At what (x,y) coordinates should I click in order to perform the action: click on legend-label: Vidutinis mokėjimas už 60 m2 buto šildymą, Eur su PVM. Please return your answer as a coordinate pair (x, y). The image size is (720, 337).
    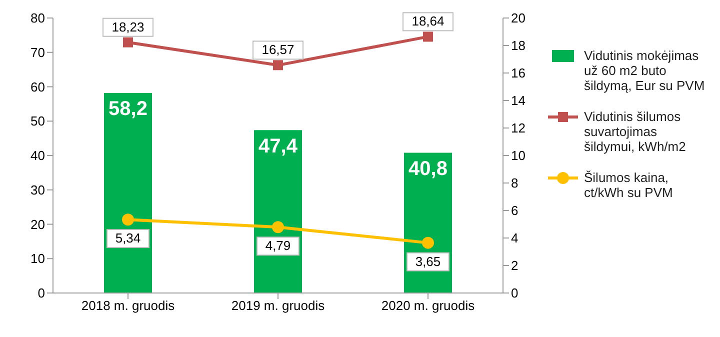
    Looking at the image, I should click on (645, 70).